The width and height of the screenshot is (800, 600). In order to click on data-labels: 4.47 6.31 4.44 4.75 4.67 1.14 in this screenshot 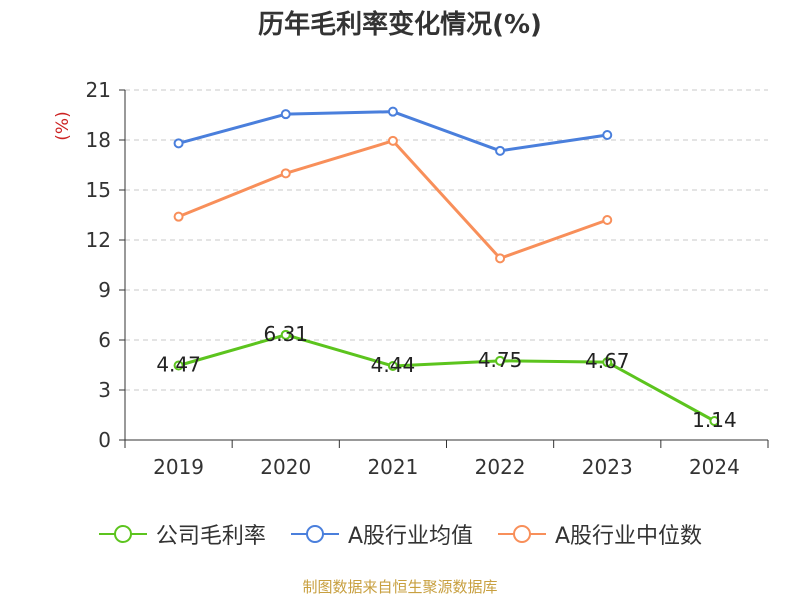, I will do `click(446, 377)`.